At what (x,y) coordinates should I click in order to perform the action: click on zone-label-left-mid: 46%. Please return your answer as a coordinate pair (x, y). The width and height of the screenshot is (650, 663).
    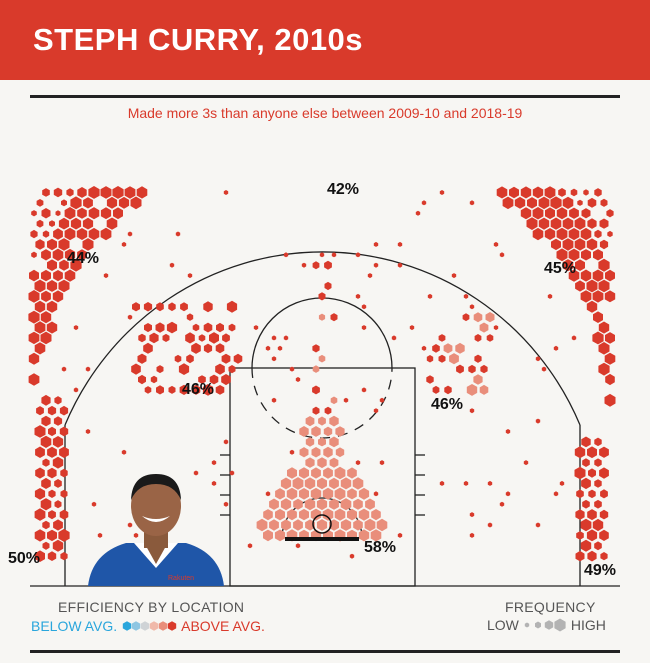
    Looking at the image, I should click on (198, 389).